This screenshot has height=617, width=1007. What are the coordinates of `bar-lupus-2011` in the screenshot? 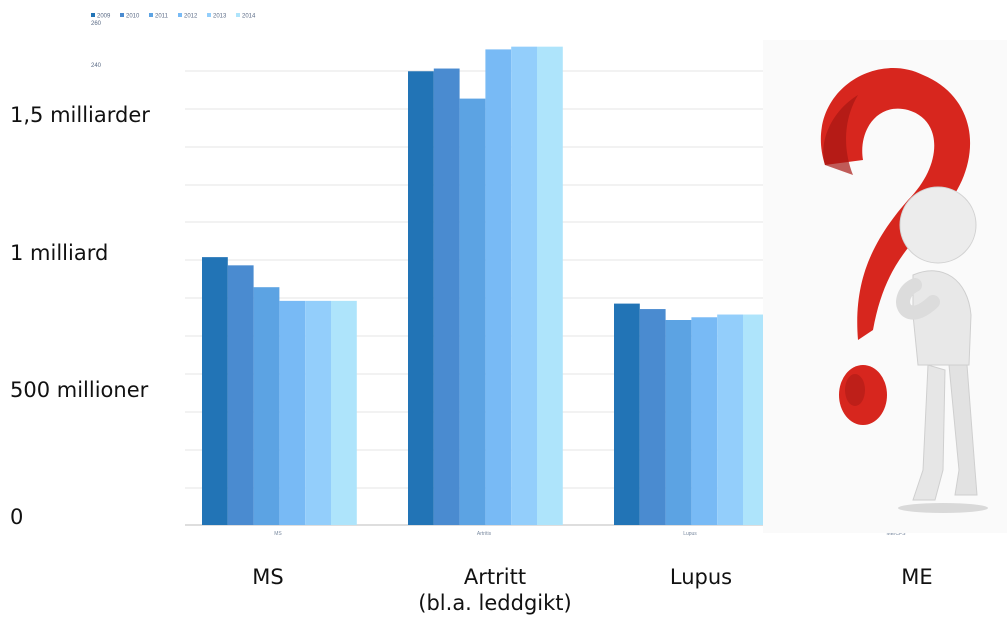 It's located at (678, 422).